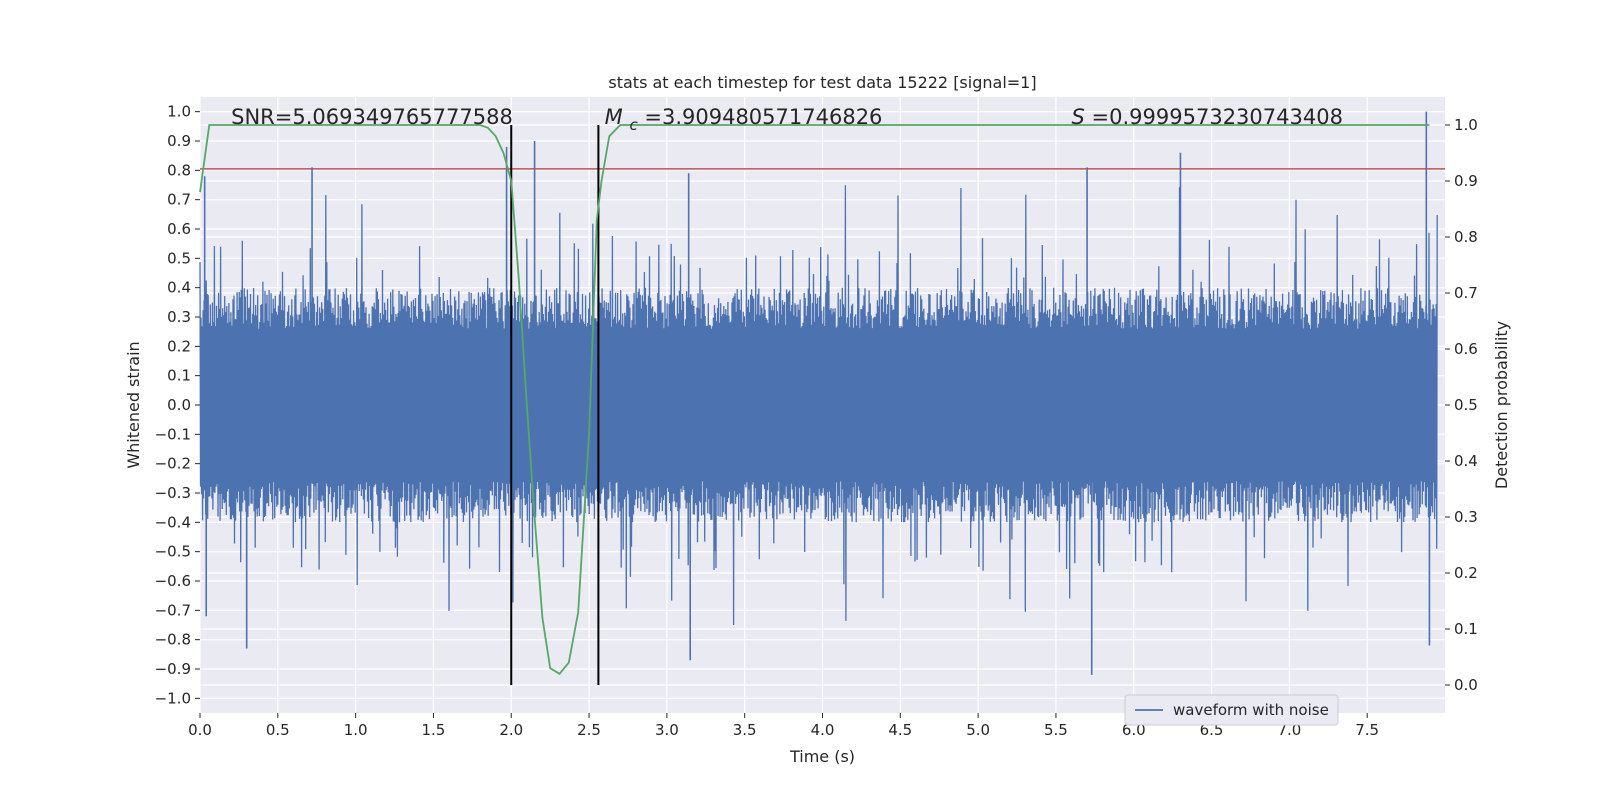  What do you see at coordinates (1466, 349) in the screenshot?
I see `y-right-tick-label: 0.6` at bounding box center [1466, 349].